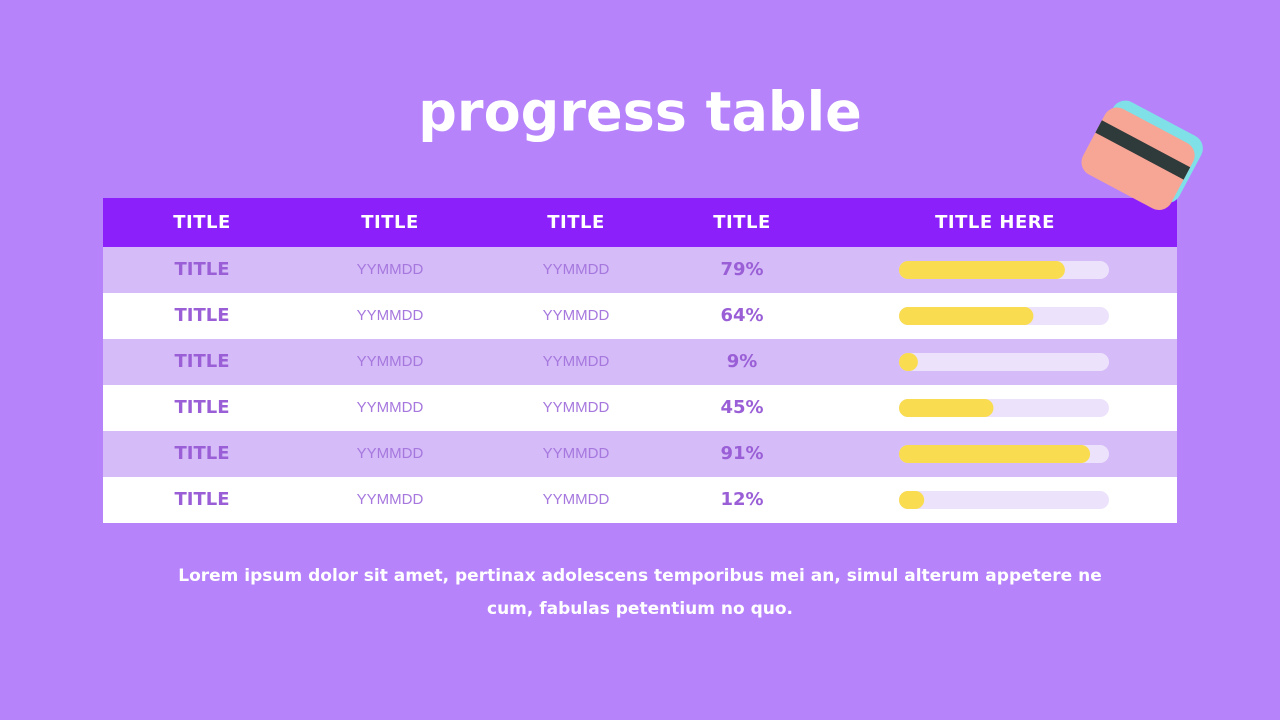  I want to click on row-percent: 79%, so click(741, 269).